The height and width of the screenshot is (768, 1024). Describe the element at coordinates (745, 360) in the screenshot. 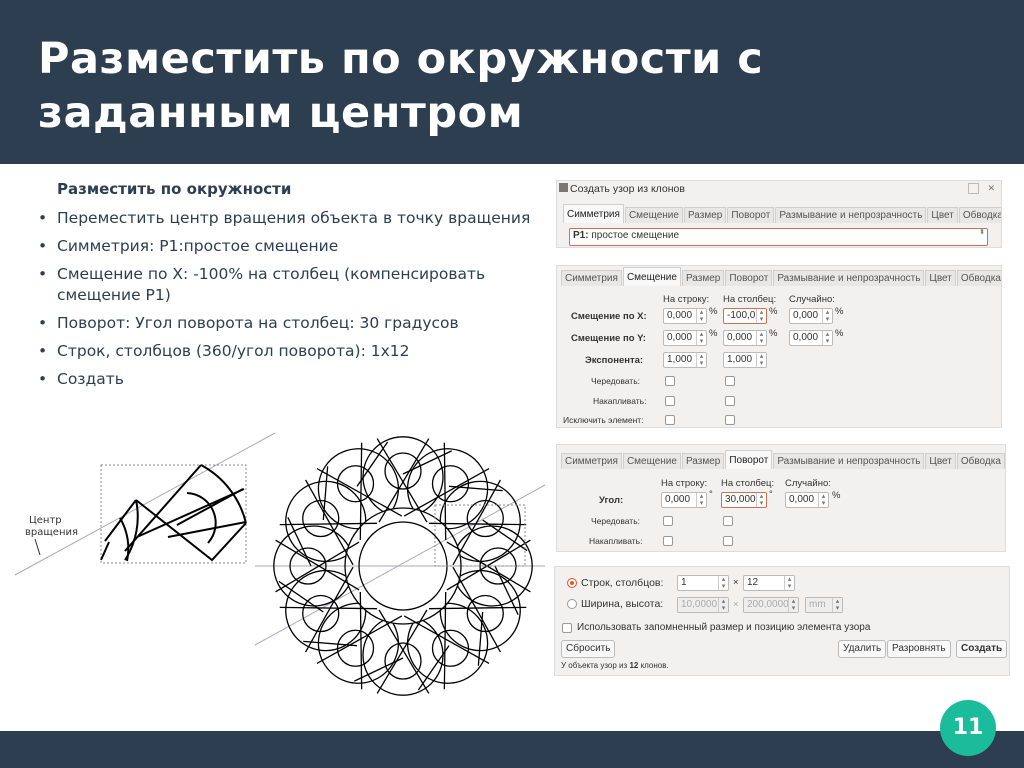

I see `exponent-col-input: 1,000 ▴ ▾` at that location.